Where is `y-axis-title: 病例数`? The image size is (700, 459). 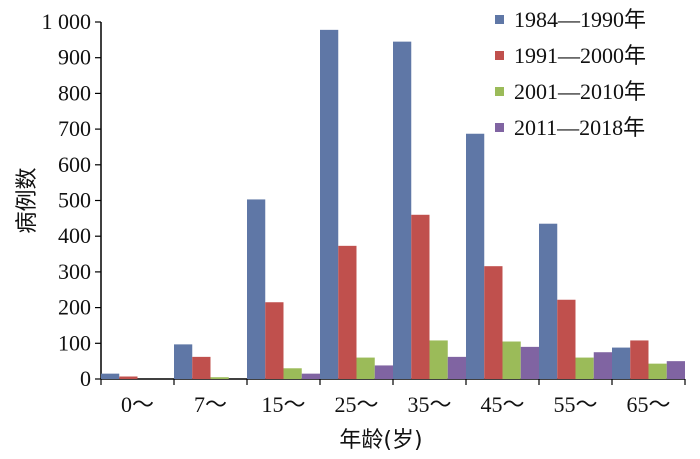 y-axis-title: 病例数 is located at coordinates (27, 200).